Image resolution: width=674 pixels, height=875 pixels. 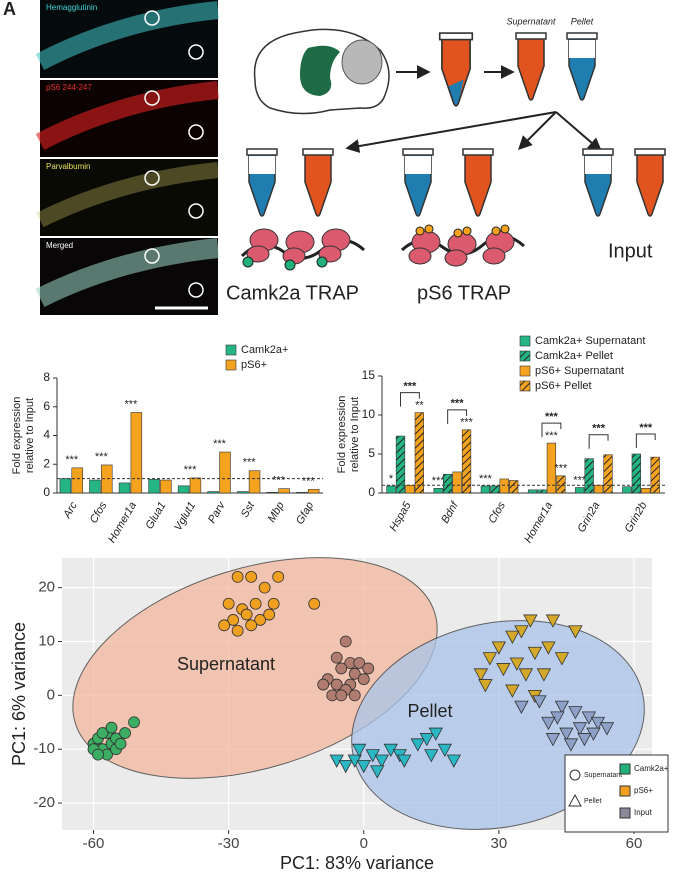 What do you see at coordinates (255, 668) in the screenshot?
I see `supernatant-ellipse` at bounding box center [255, 668].